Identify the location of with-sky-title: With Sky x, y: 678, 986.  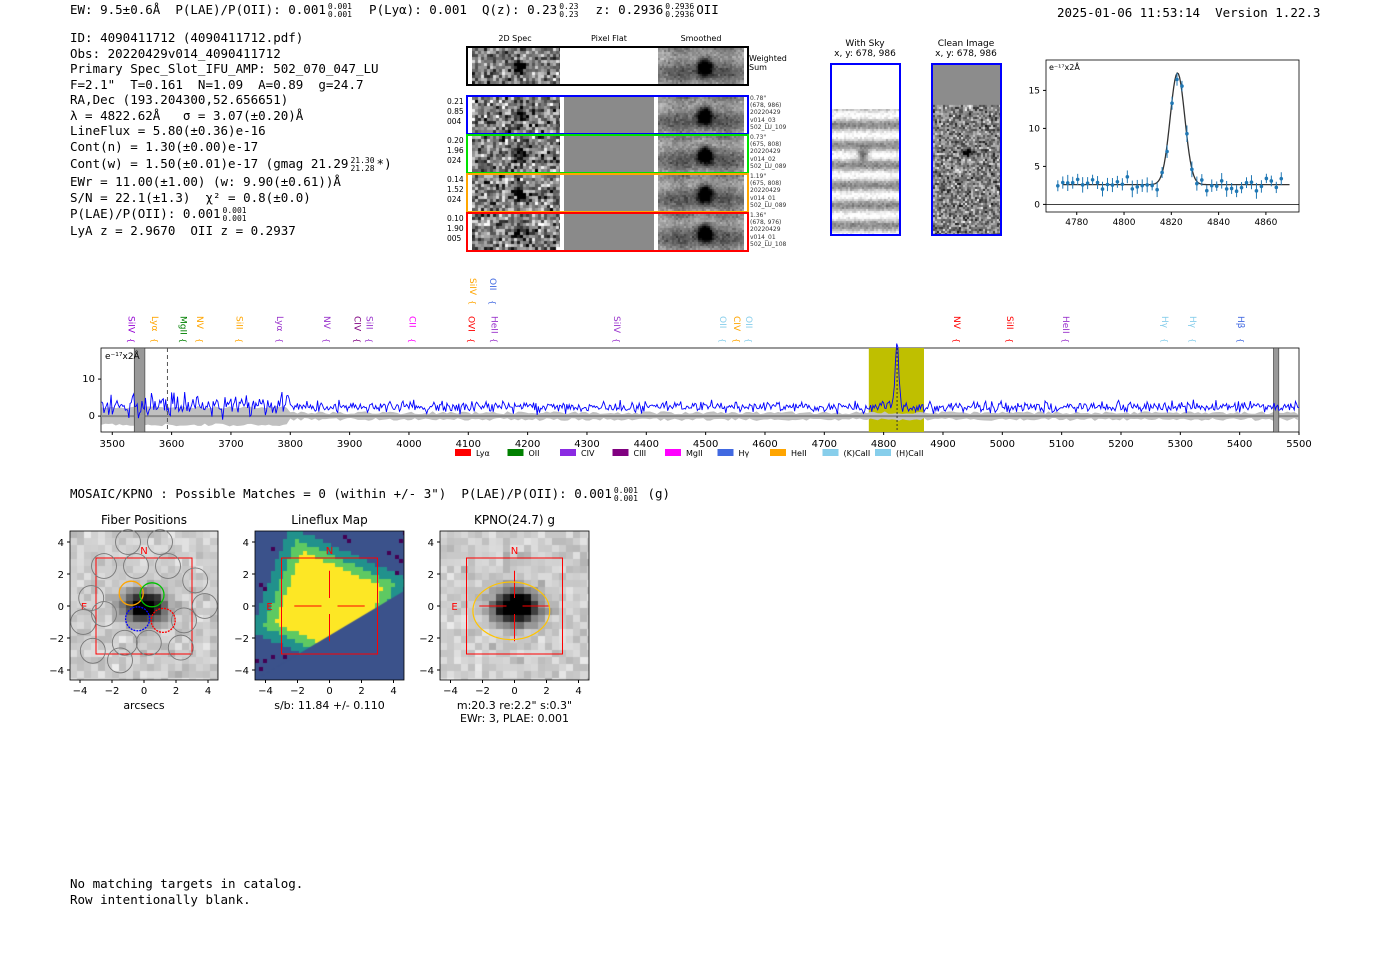
(865, 49).